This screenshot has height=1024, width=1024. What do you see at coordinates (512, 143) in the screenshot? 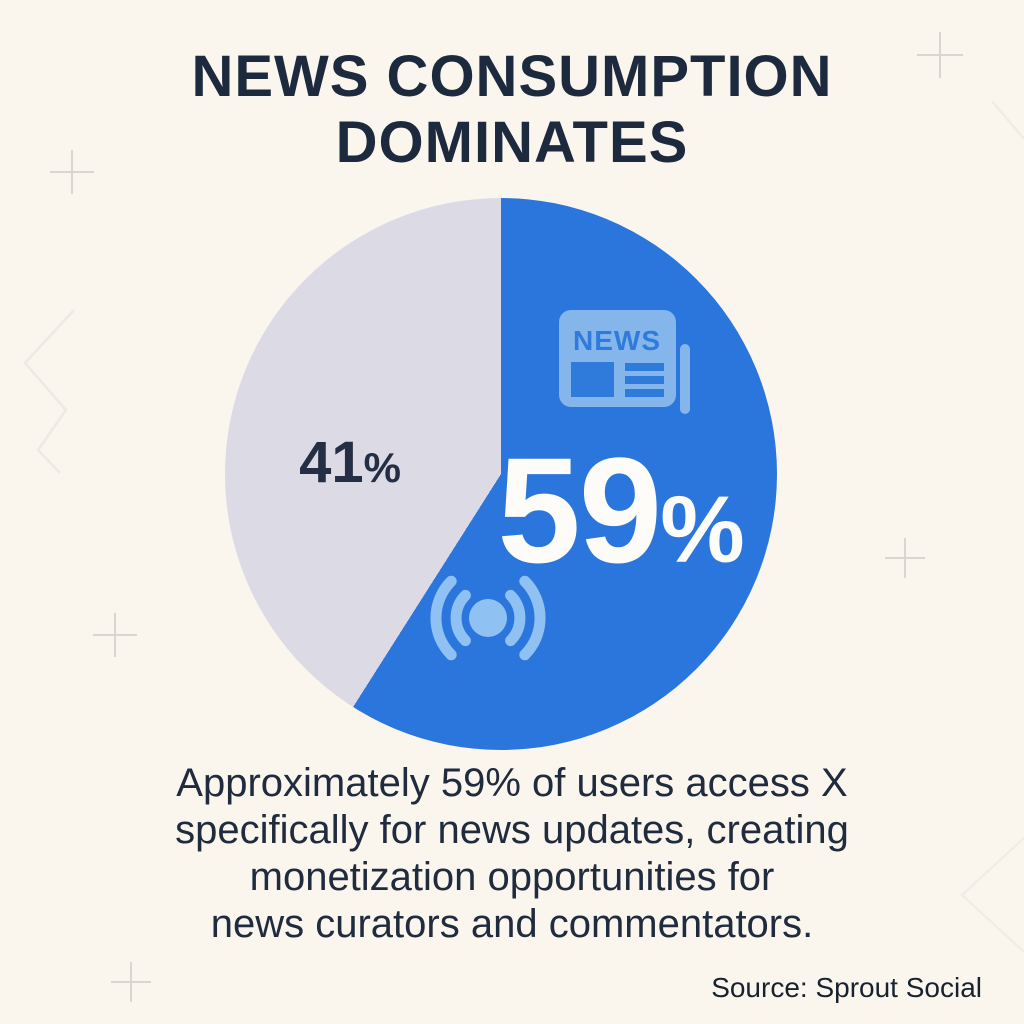
I see `title-line-2: DOMINATES` at bounding box center [512, 143].